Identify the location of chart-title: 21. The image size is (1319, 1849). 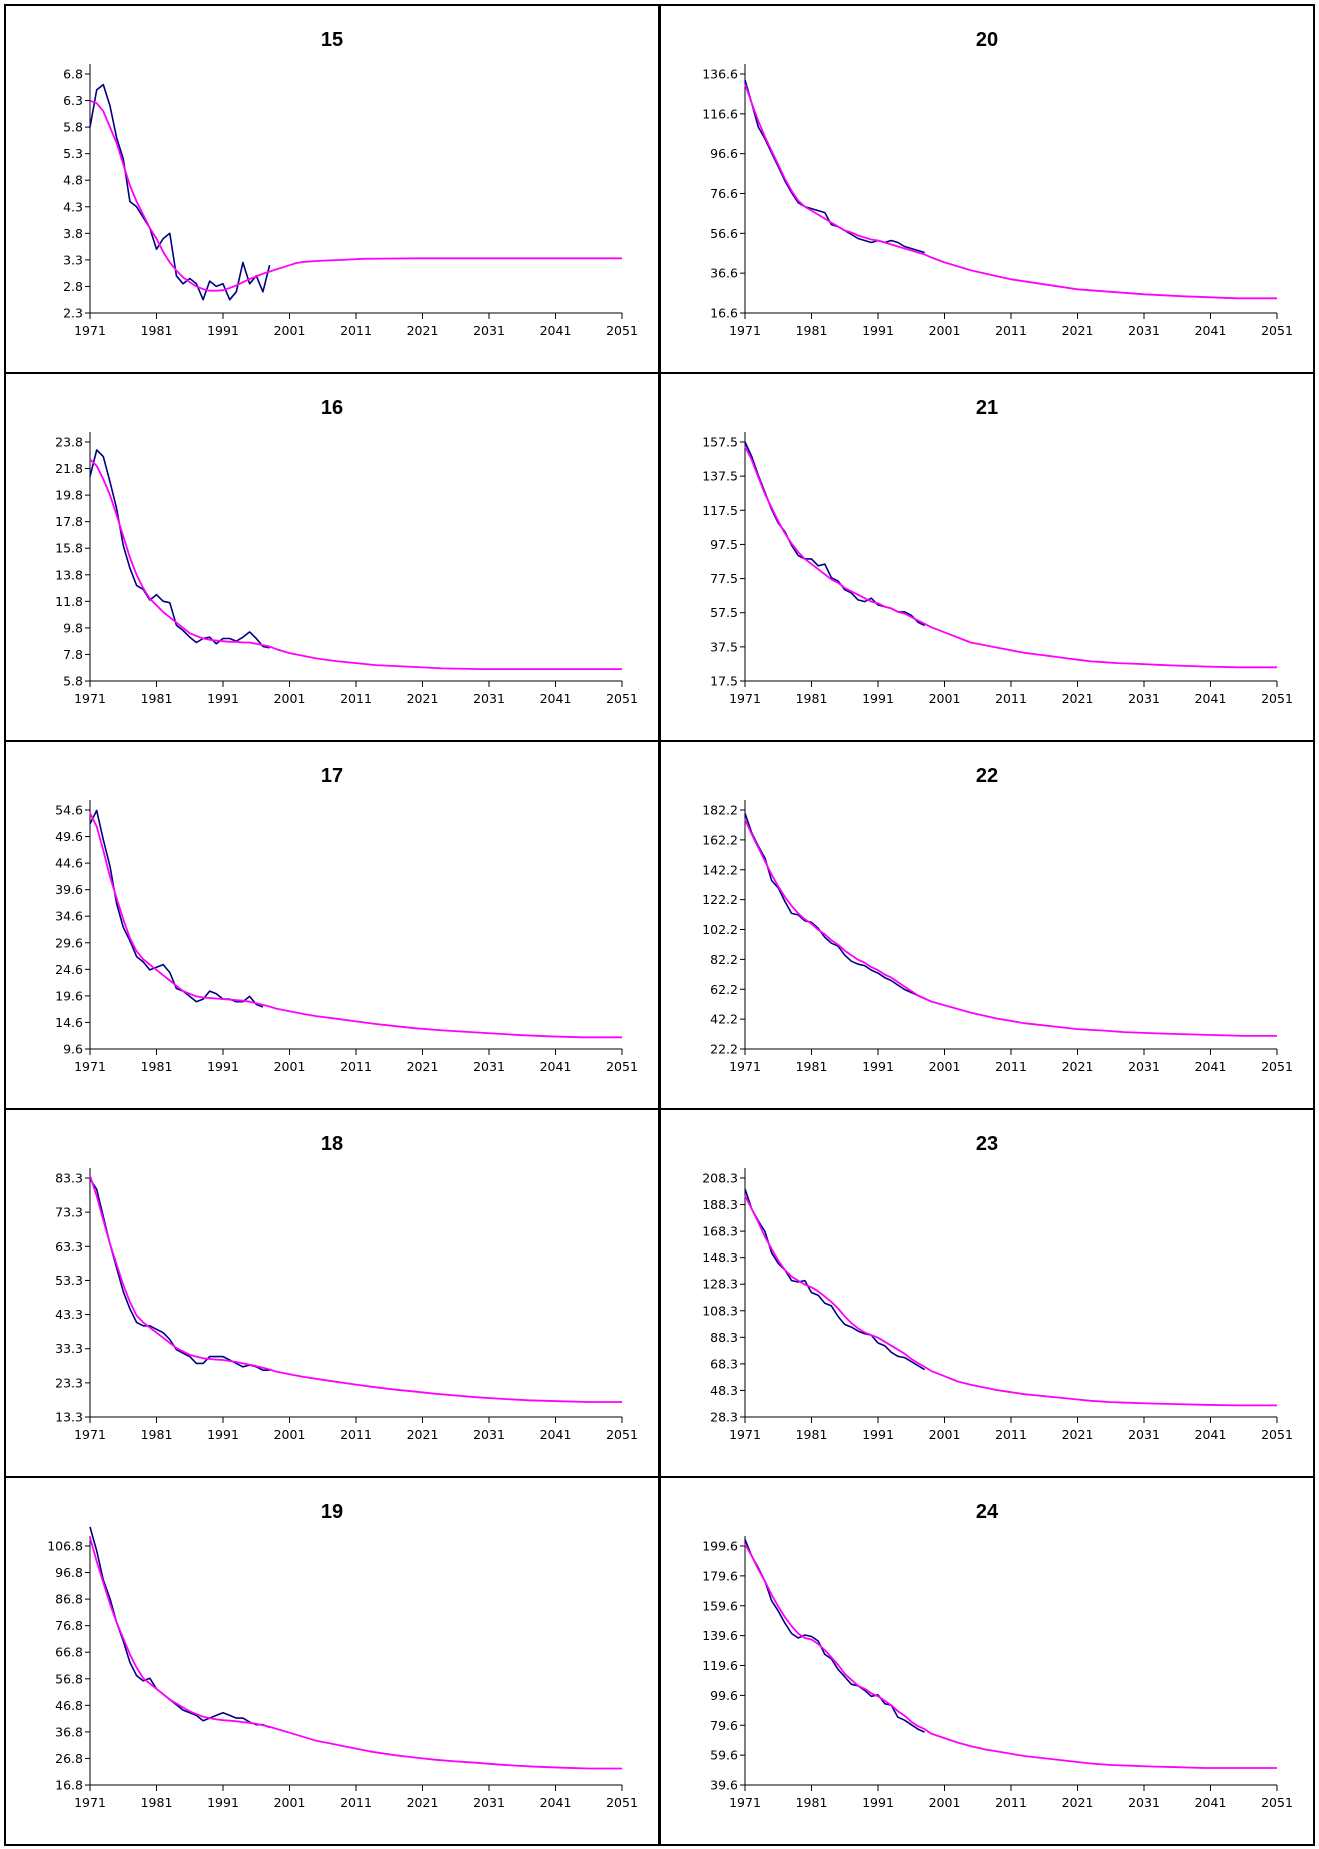
(987, 408).